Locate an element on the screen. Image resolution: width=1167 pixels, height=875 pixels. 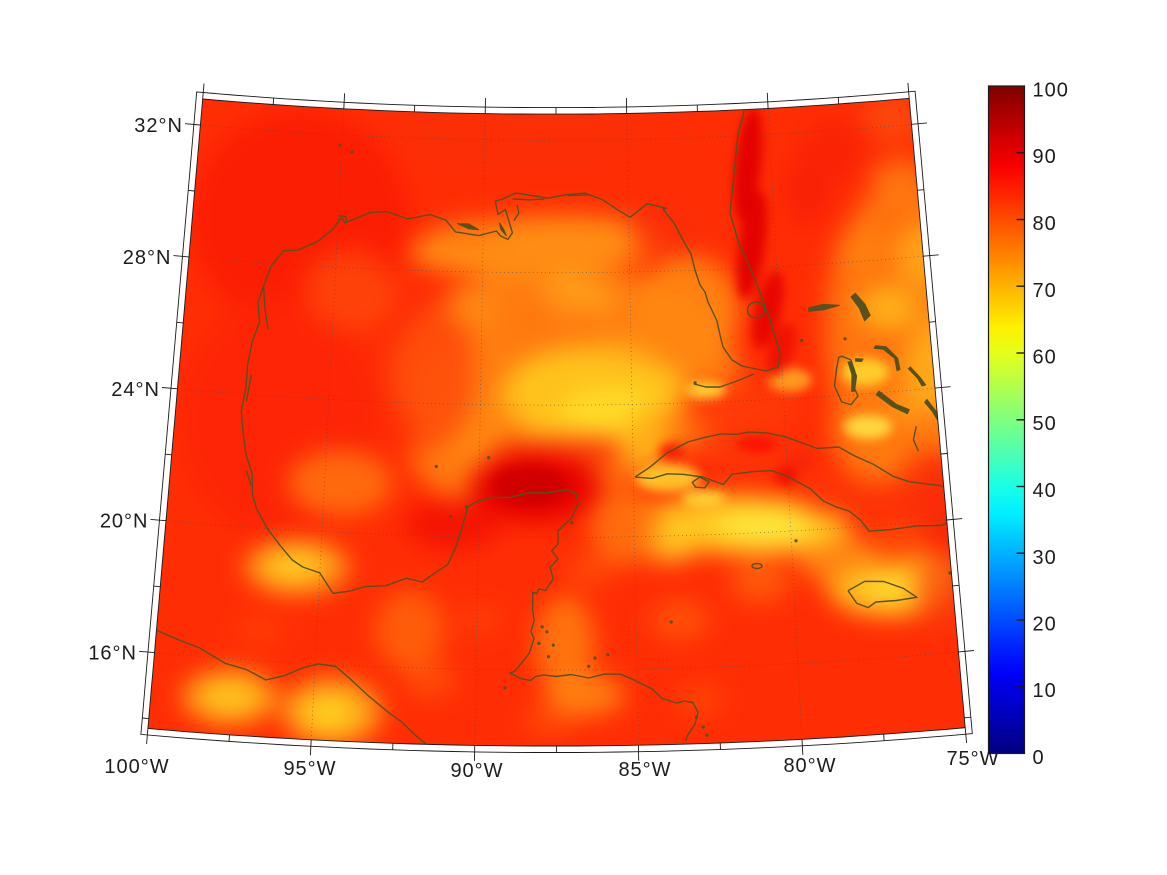
svg-text: 50 is located at coordinates (1045, 424).